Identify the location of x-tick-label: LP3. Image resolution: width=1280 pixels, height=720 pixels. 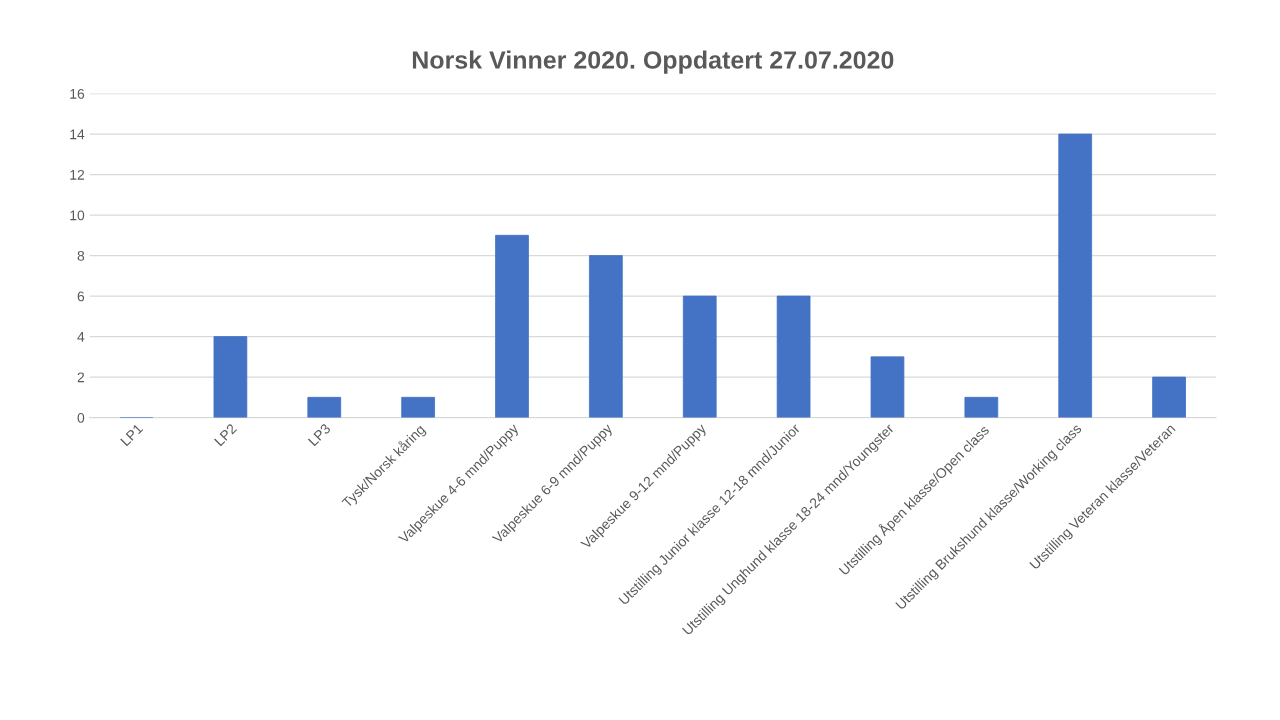
(319, 435).